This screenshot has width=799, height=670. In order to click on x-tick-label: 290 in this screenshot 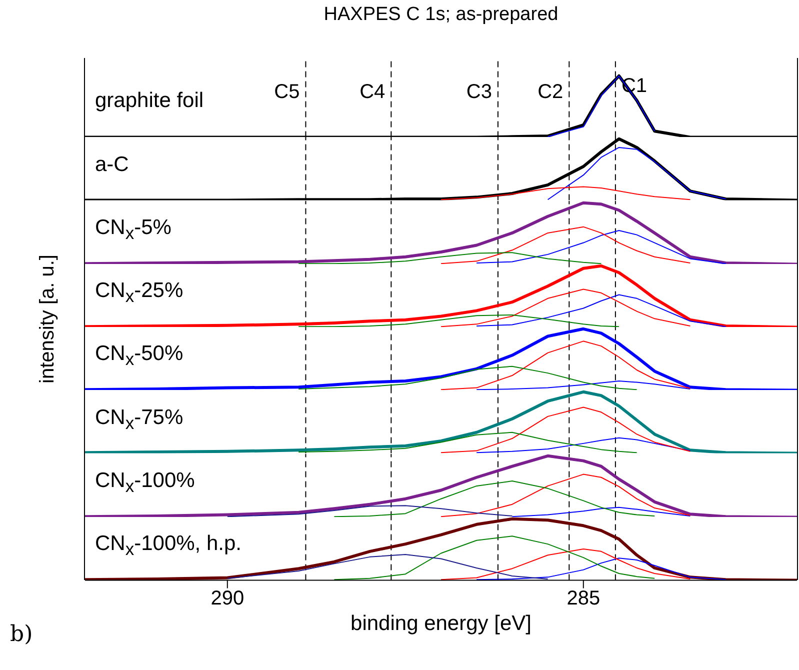, I will do `click(227, 598)`.